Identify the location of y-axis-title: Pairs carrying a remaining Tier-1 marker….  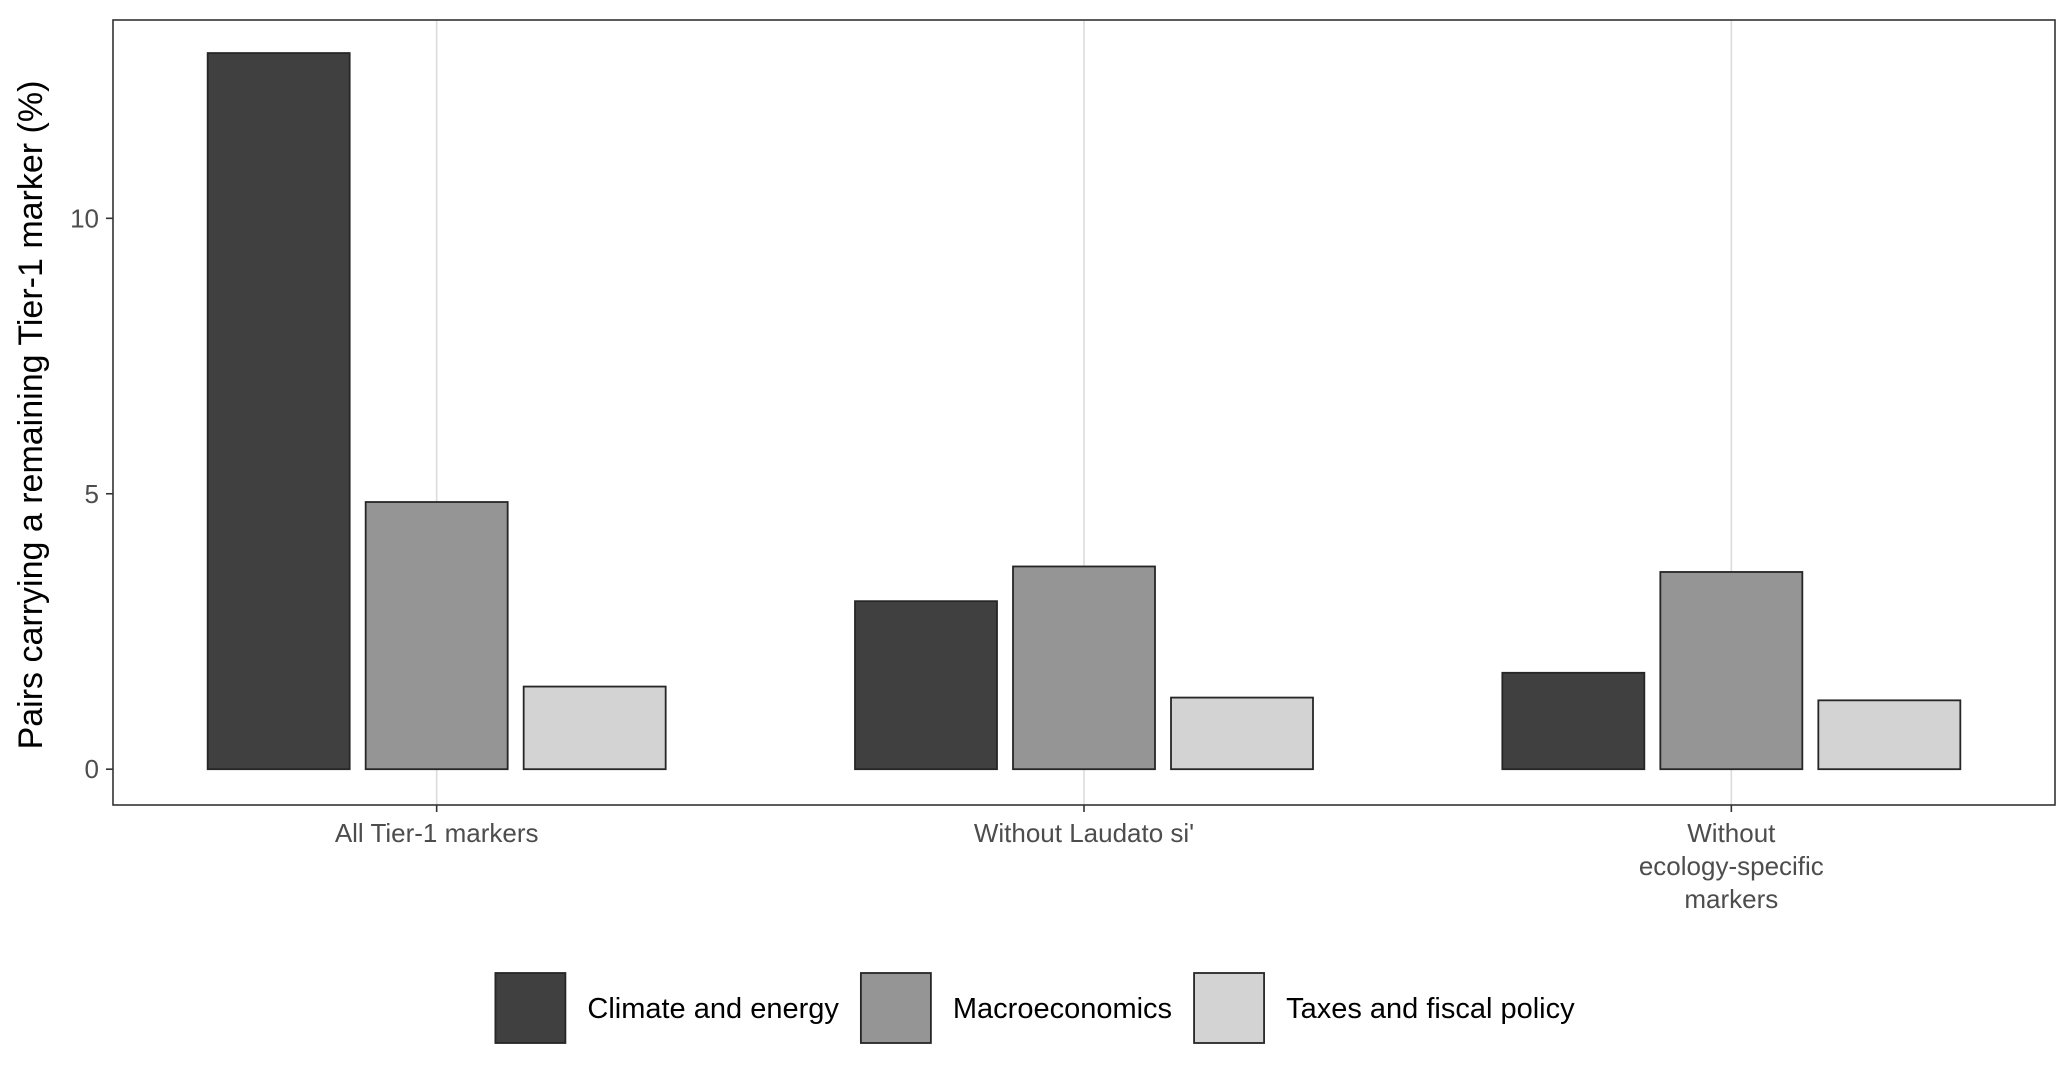
(31, 415).